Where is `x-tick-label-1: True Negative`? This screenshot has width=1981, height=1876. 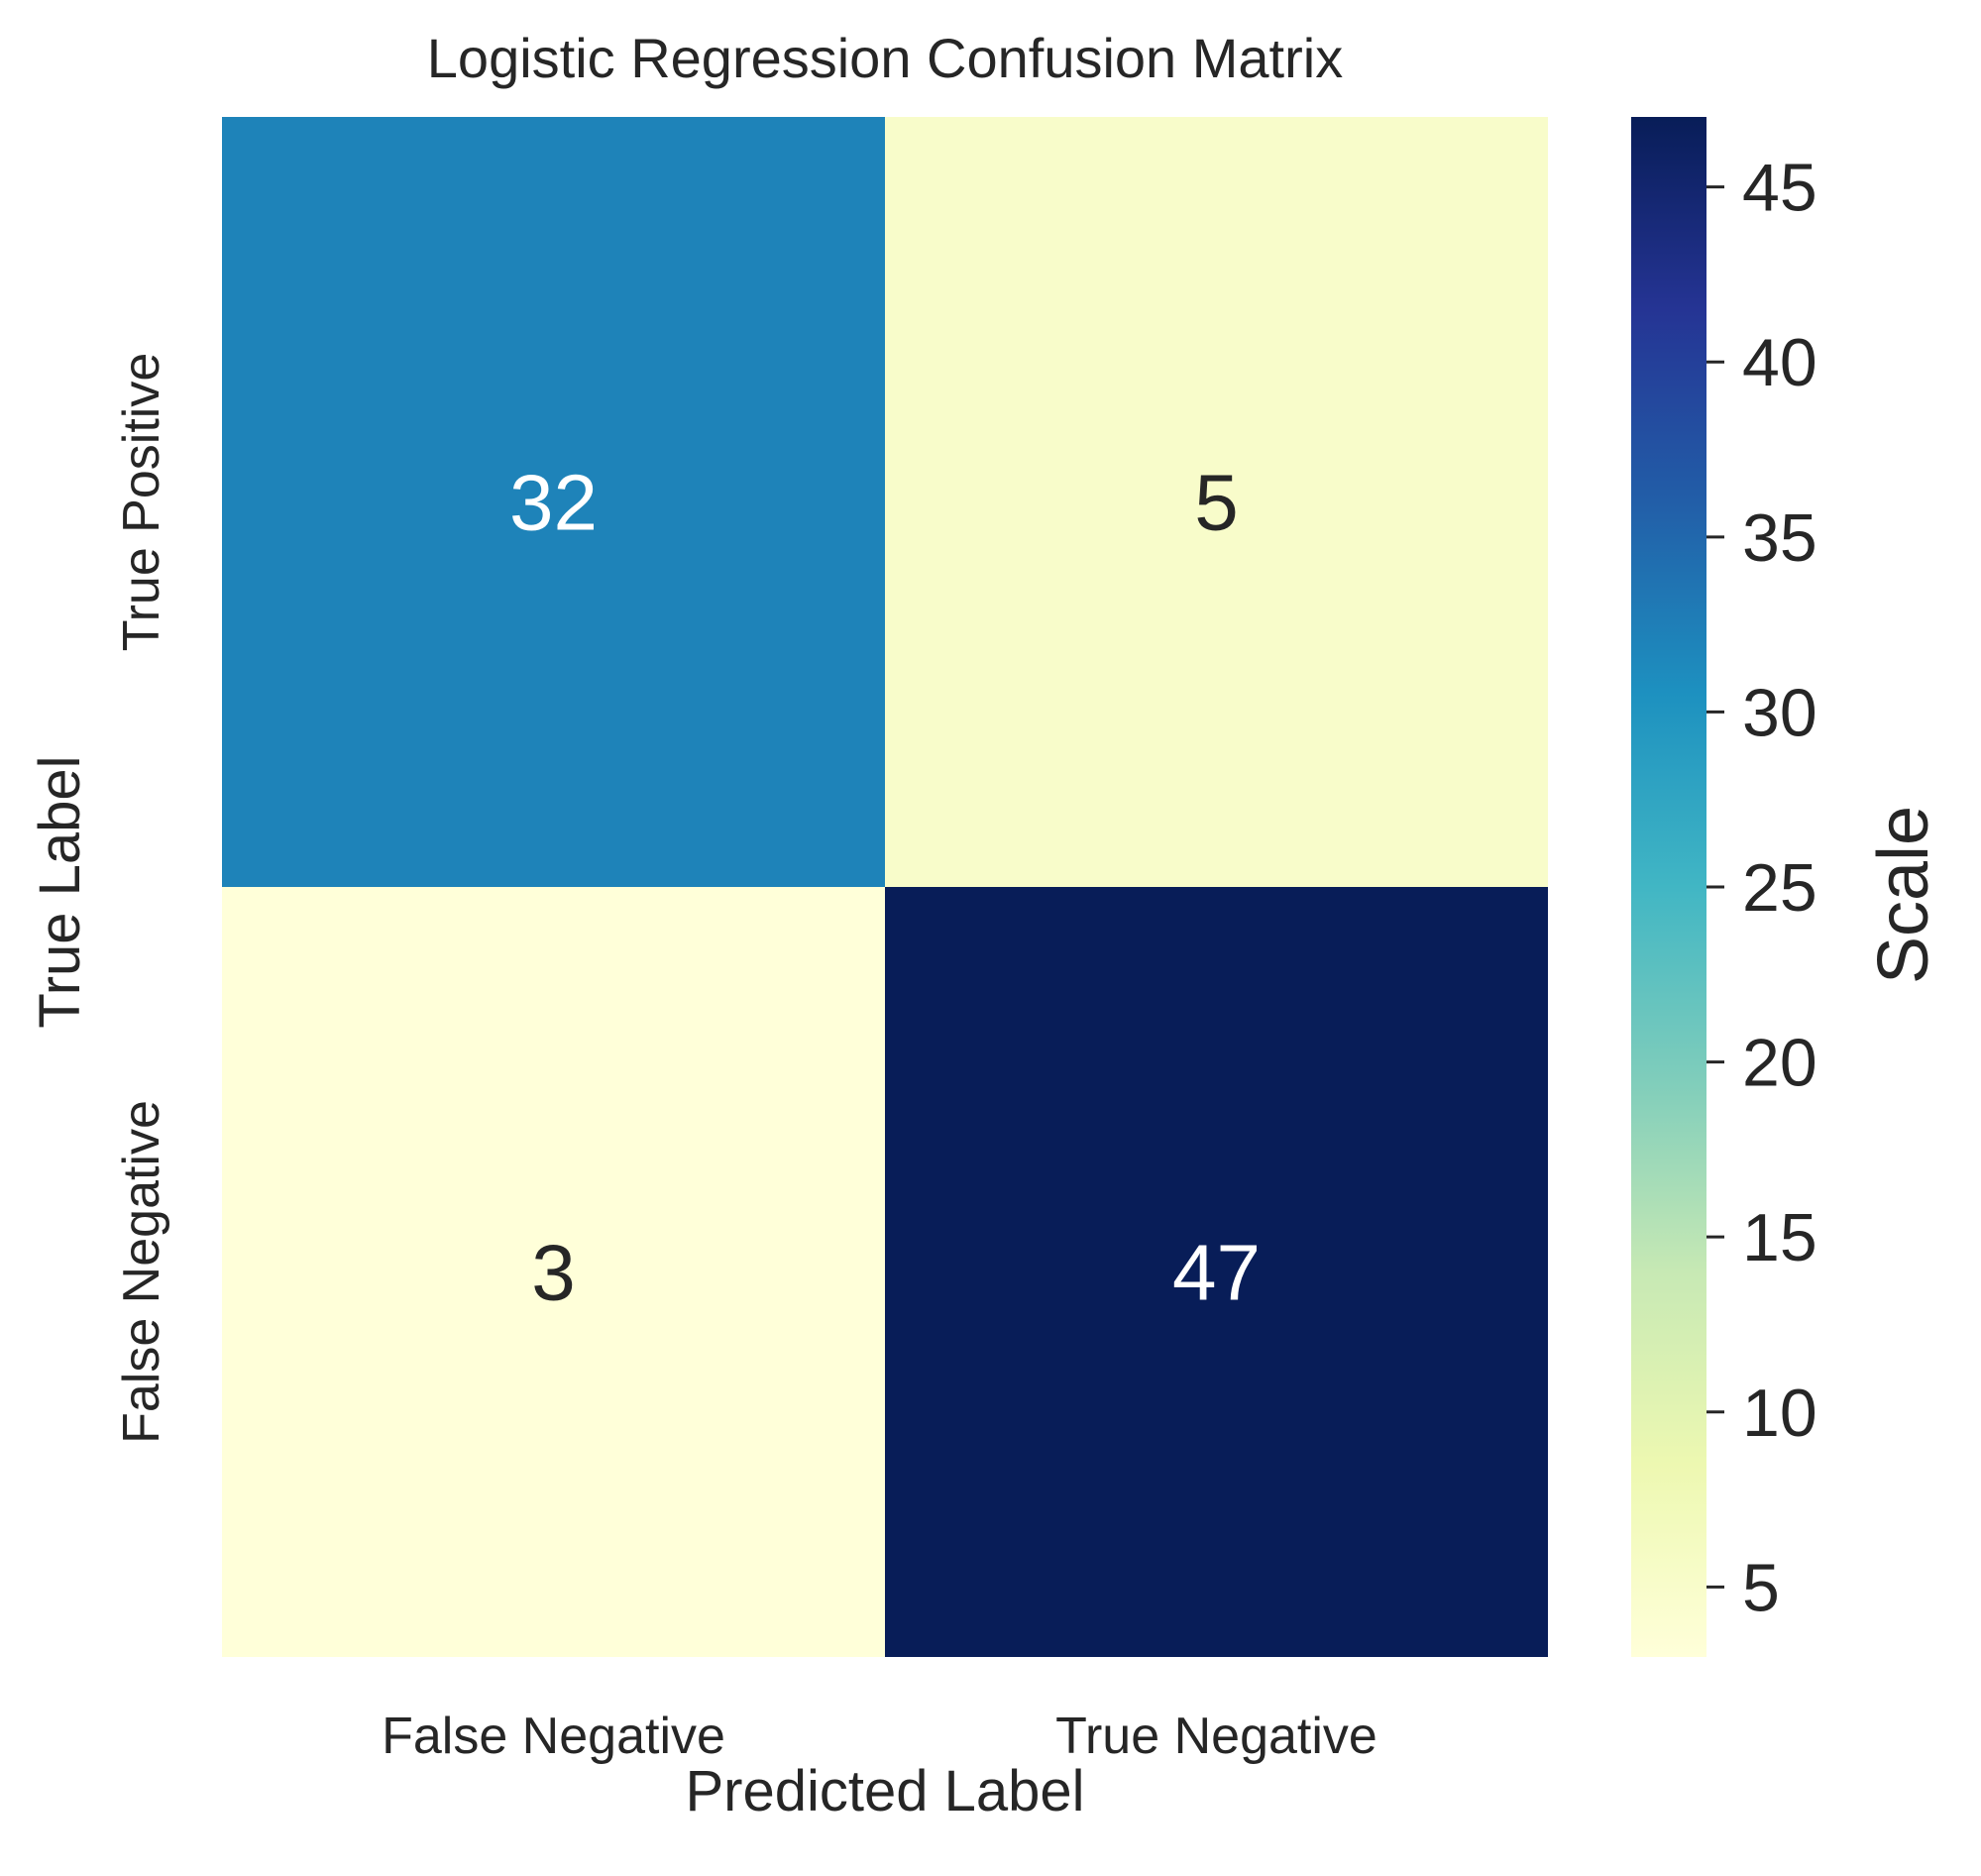 x-tick-label-1: True Negative is located at coordinates (1216, 1736).